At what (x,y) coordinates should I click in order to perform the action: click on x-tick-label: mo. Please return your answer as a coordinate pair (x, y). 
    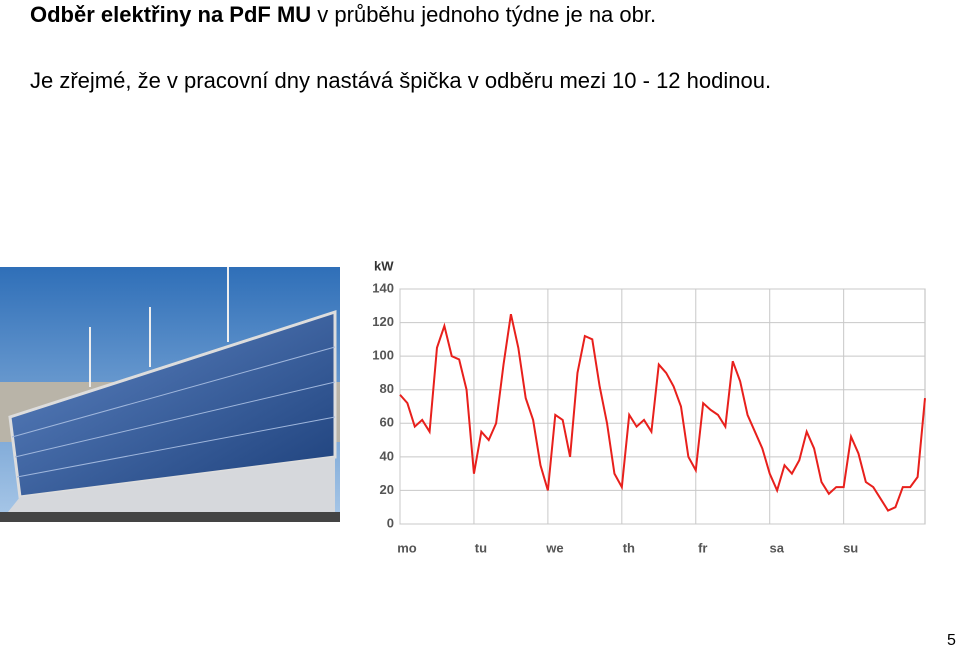
    Looking at the image, I should click on (407, 547).